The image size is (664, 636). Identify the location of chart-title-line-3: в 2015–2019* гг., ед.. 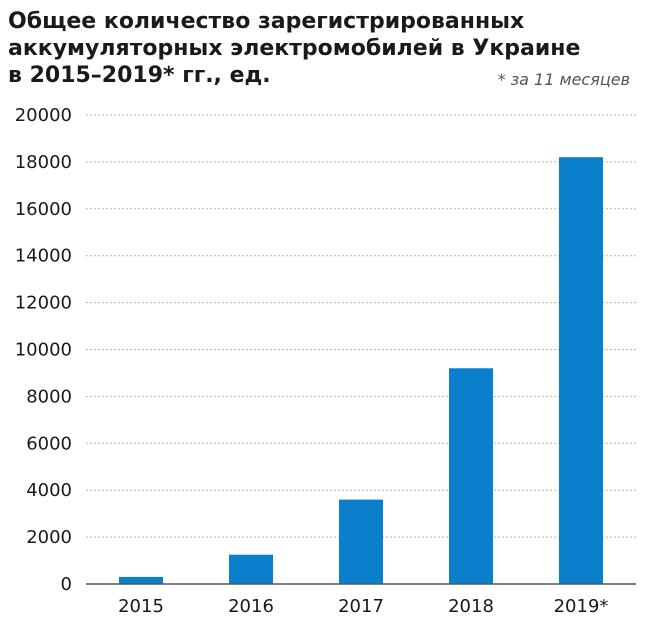
(139, 75).